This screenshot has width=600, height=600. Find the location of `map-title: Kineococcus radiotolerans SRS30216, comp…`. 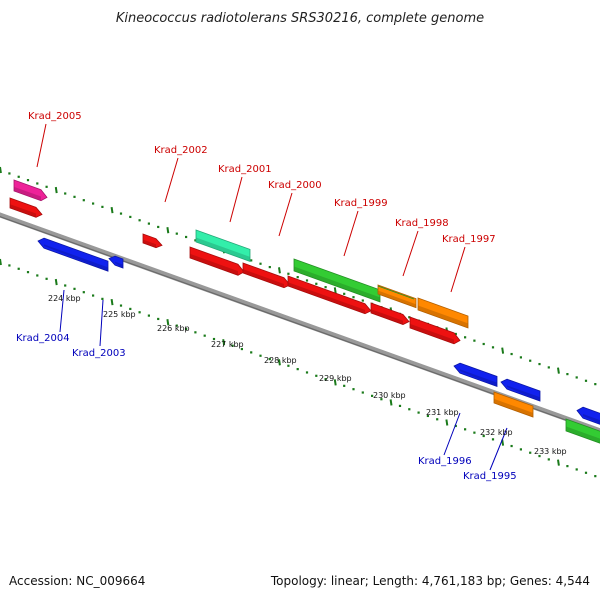

map-title: Kineococcus radiotolerans SRS30216, comp… is located at coordinates (300, 18).